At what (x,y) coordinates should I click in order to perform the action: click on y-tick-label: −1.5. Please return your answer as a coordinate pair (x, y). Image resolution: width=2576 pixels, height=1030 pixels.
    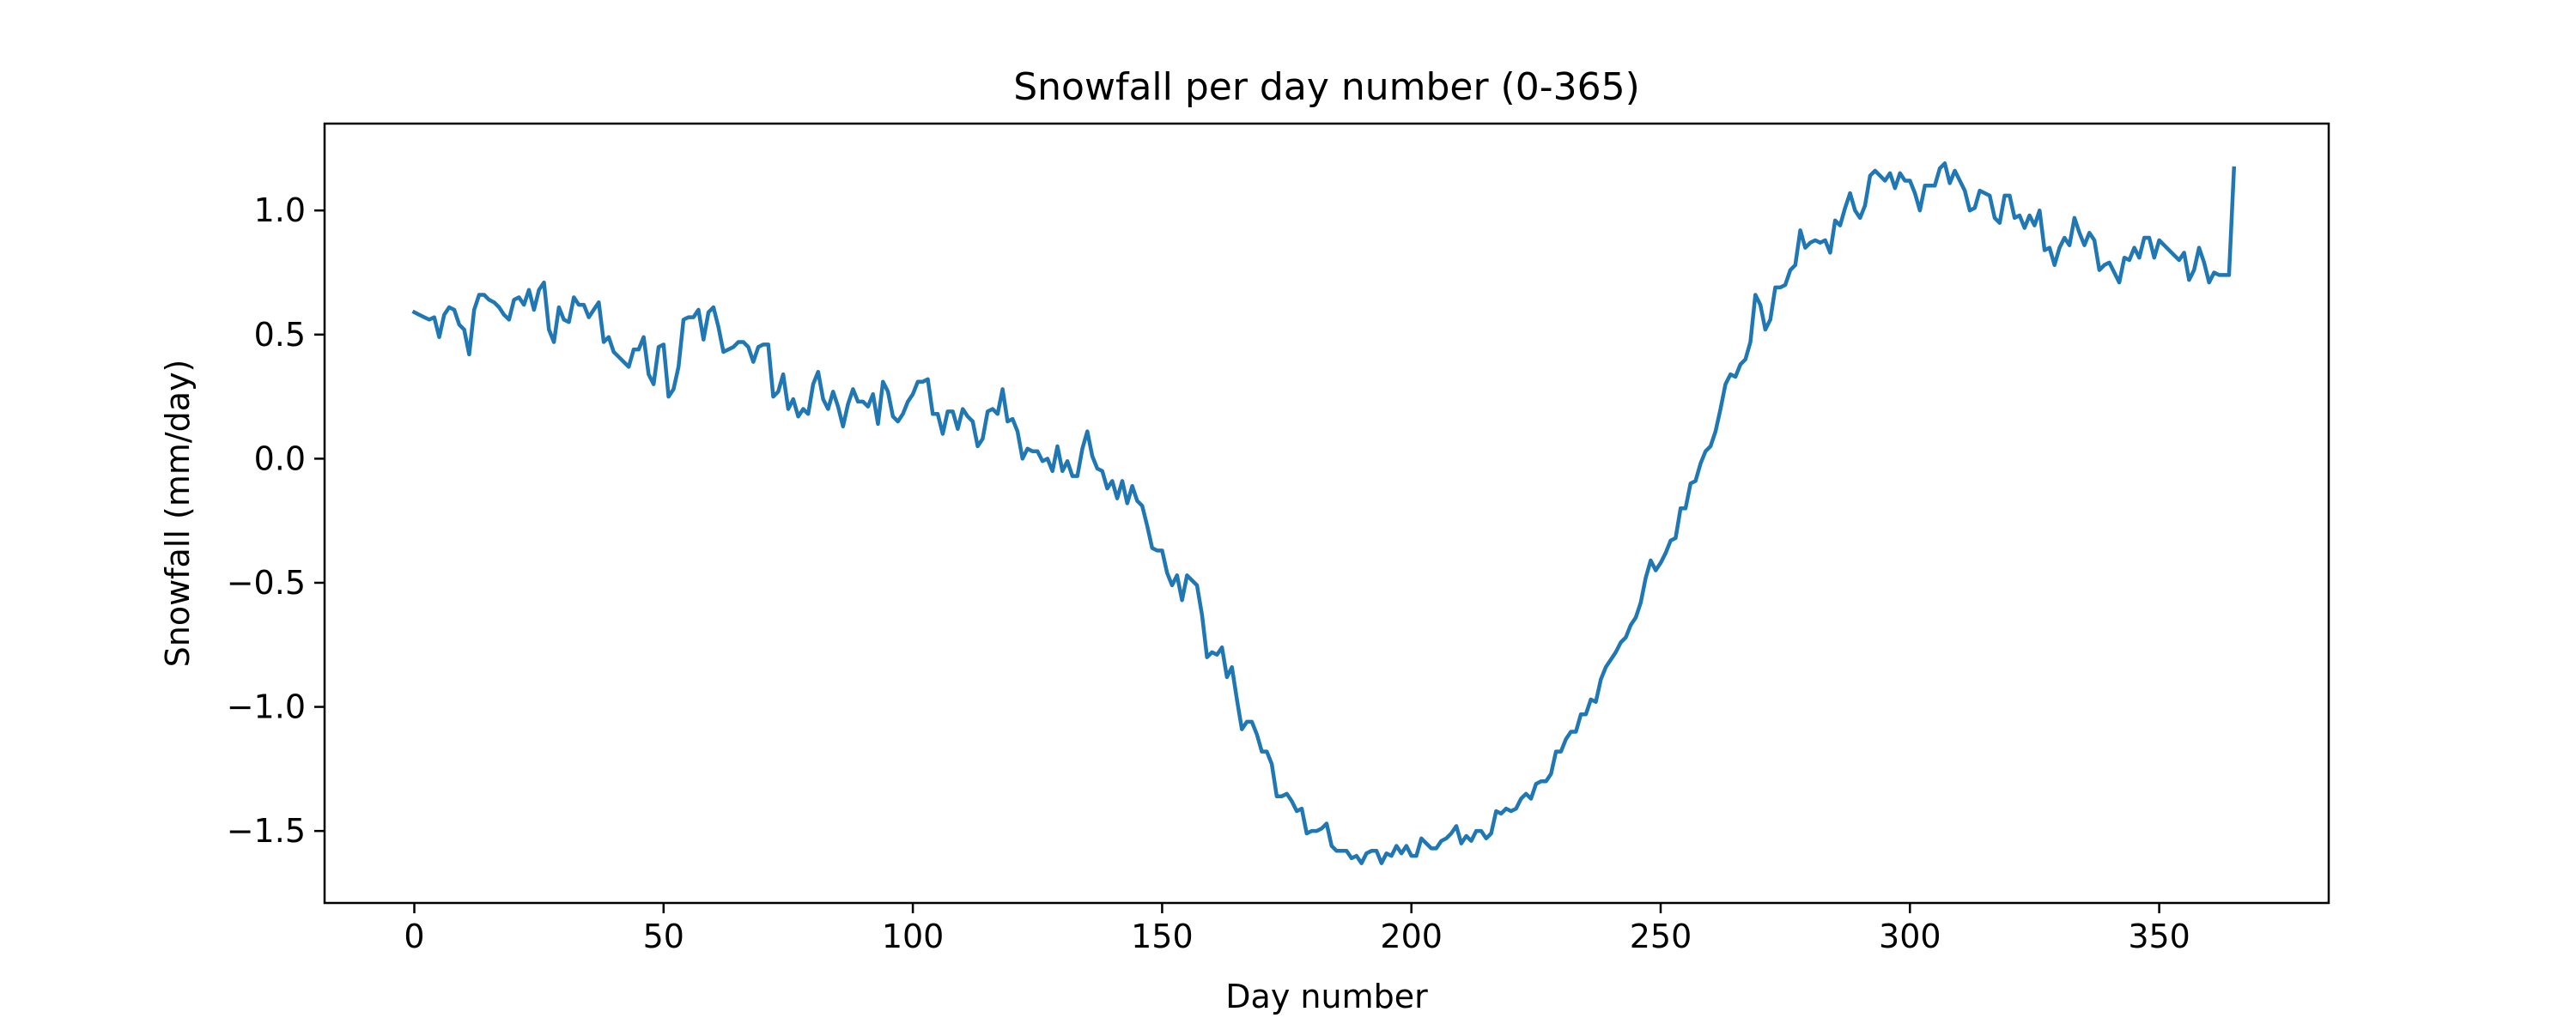
    Looking at the image, I should click on (266, 831).